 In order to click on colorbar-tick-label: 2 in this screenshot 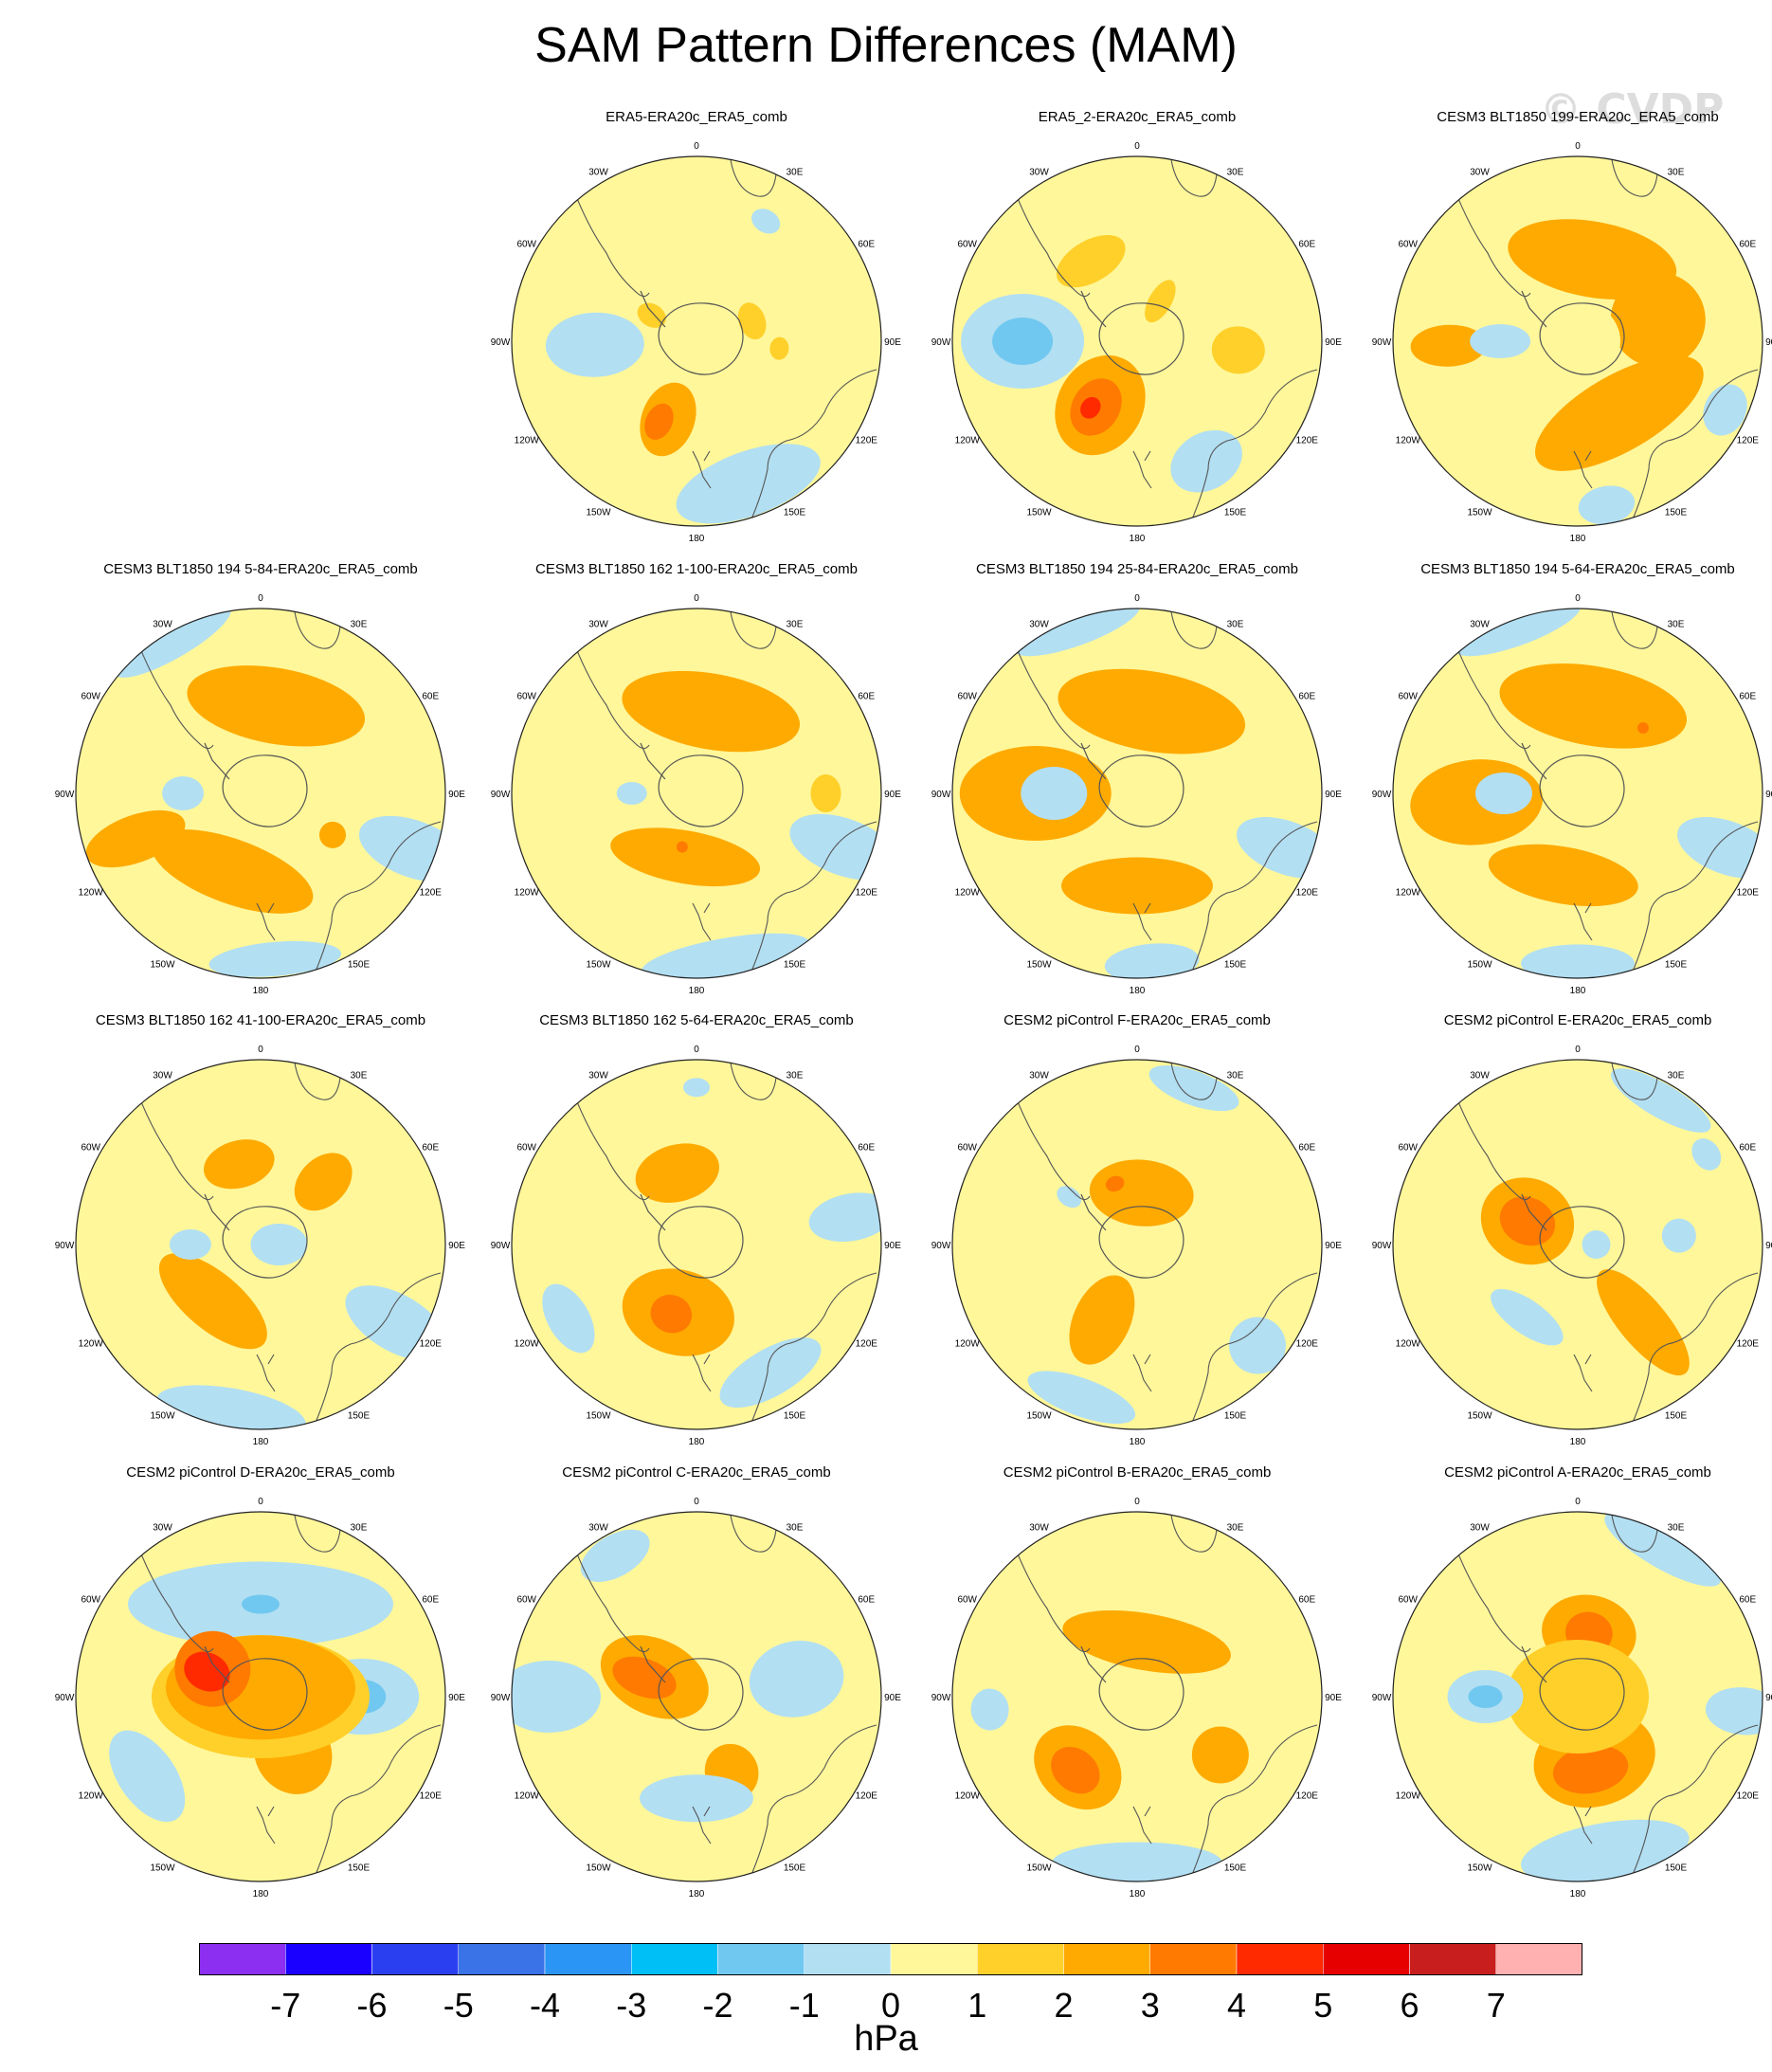, I will do `click(1063, 2005)`.